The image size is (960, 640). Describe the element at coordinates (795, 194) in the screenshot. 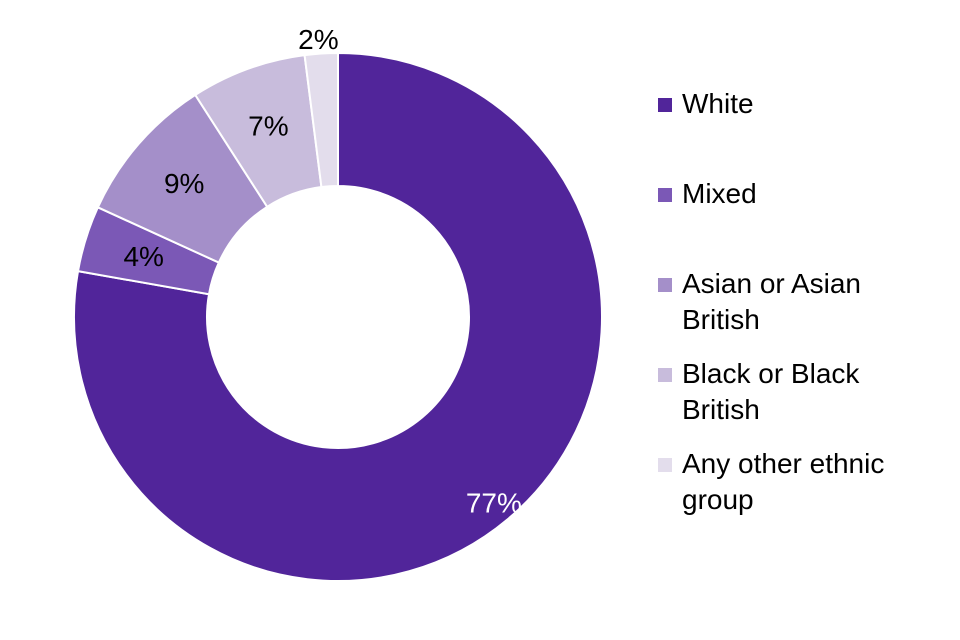

I see `legend-item-mixed: Mixed` at that location.